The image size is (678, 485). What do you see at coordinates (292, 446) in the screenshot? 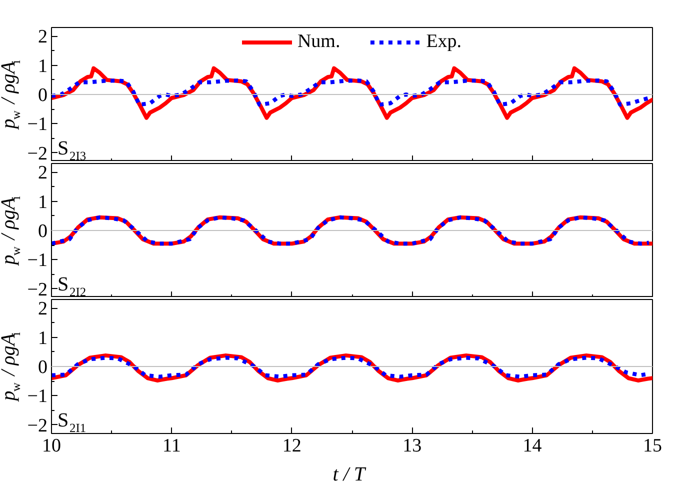
I see `x-tick-label: 12` at bounding box center [292, 446].